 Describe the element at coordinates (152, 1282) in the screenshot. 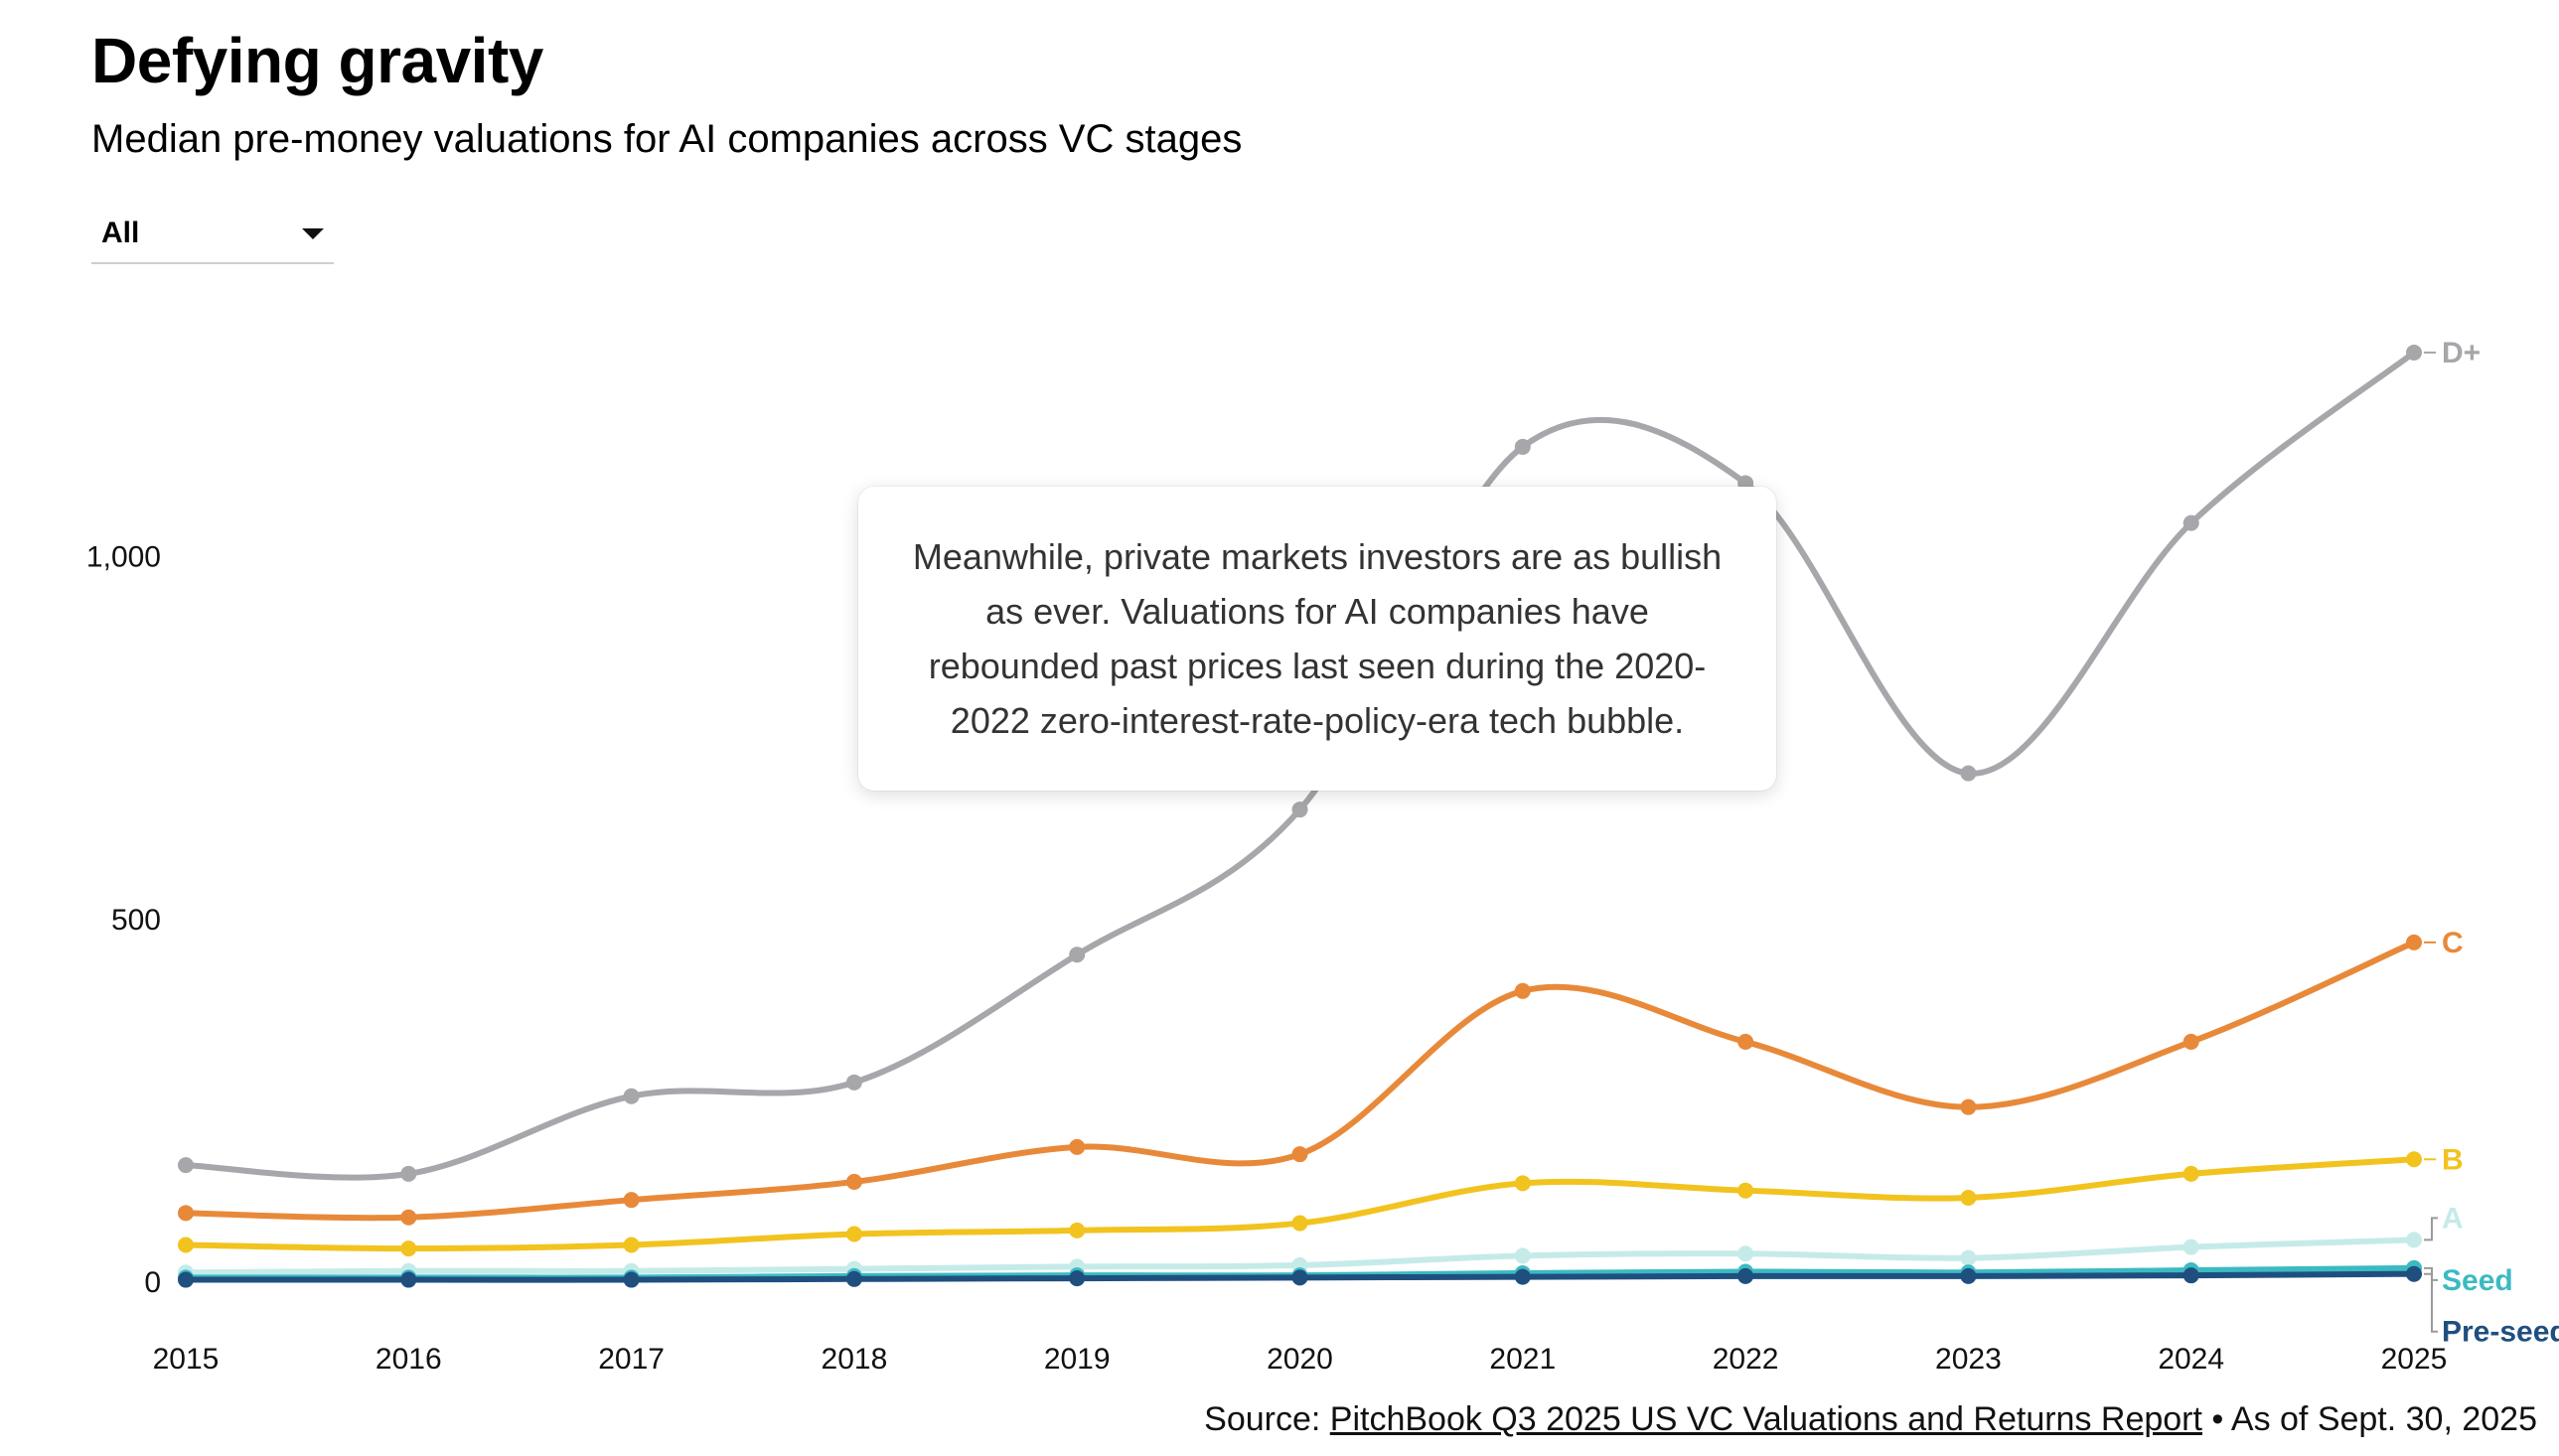

I see `y-tick-label: 0` at that location.